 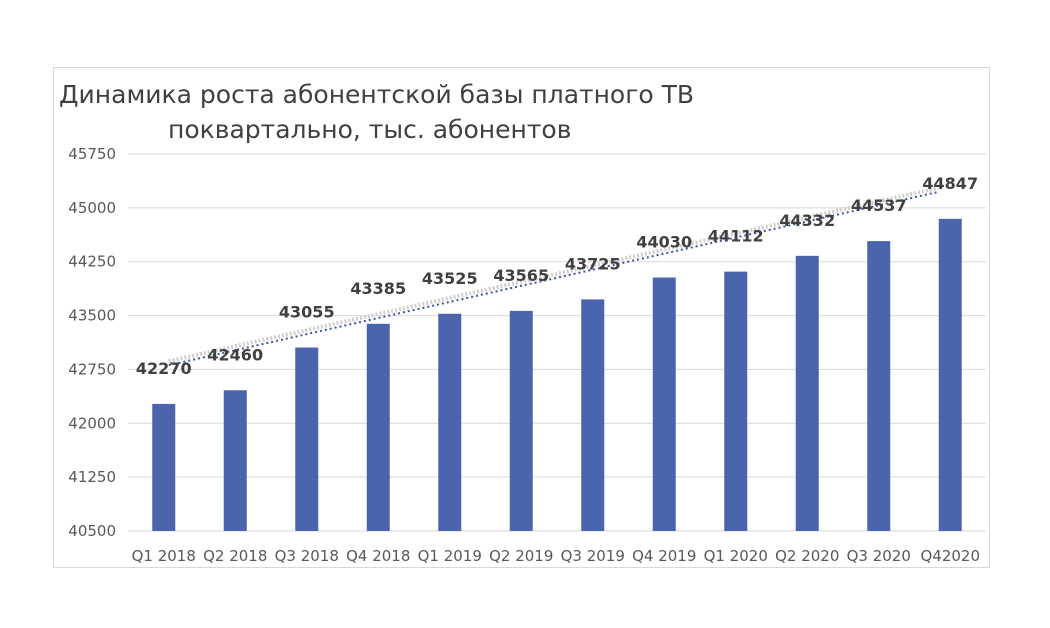 What do you see at coordinates (235, 354) in the screenshot?
I see `data-label: 42460` at bounding box center [235, 354].